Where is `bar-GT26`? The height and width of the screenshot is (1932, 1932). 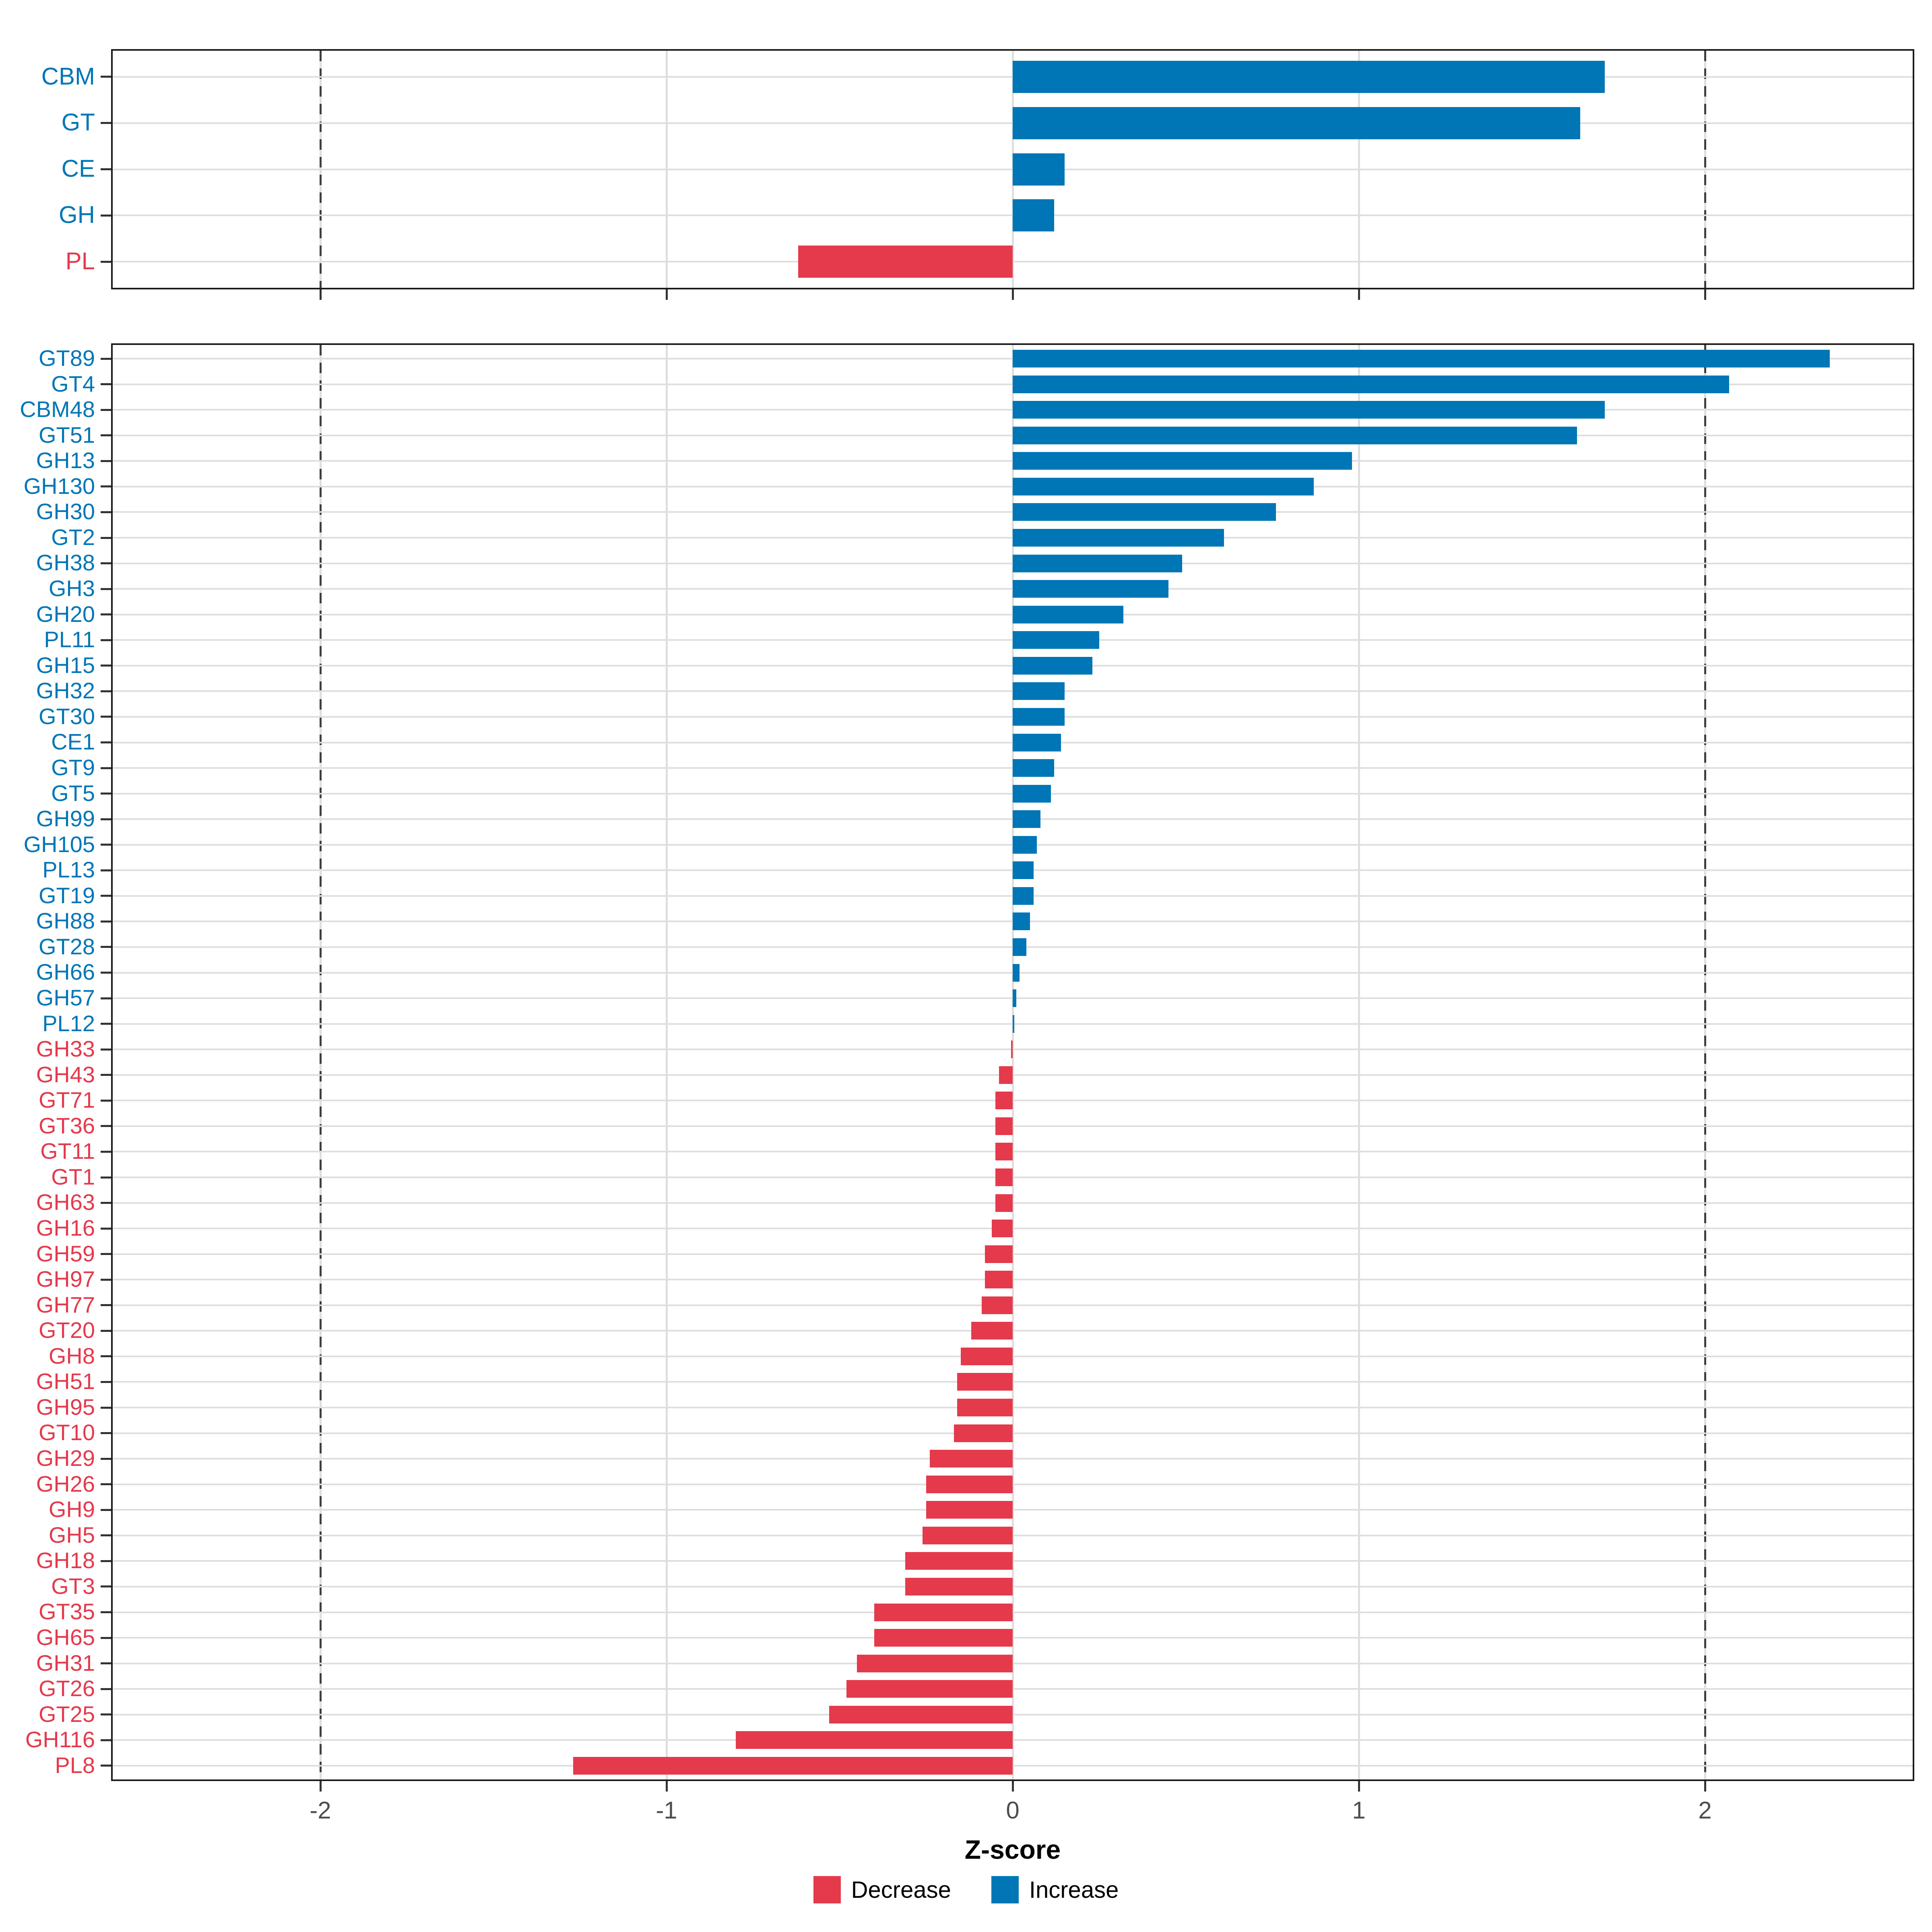
bar-GT26 is located at coordinates (929, 1689).